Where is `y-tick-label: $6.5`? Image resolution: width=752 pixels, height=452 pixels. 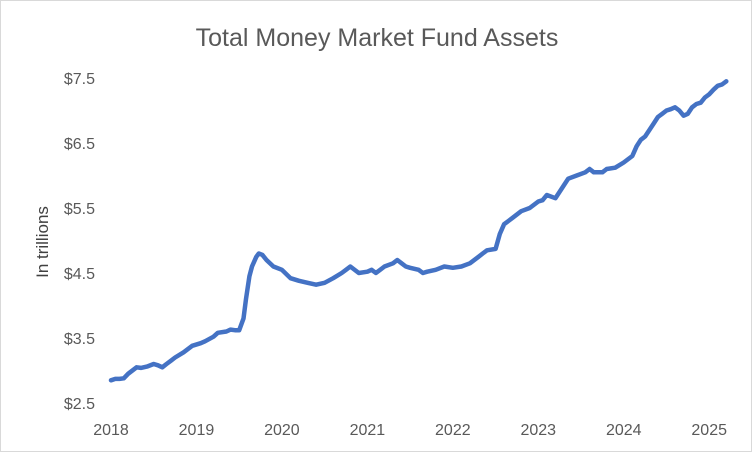
y-tick-label: $6.5 is located at coordinates (79, 144).